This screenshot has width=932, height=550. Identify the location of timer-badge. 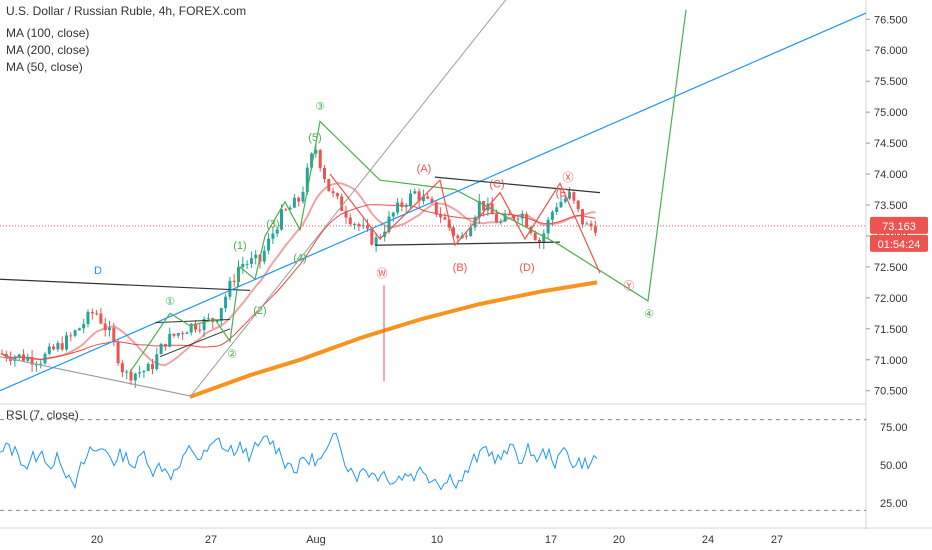
(899, 243).